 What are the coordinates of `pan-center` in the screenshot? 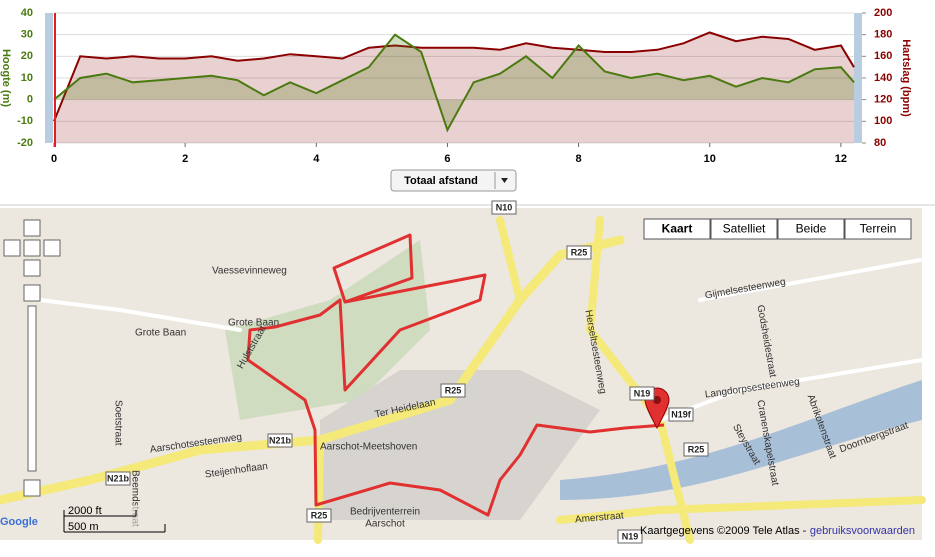 It's located at (32, 248).